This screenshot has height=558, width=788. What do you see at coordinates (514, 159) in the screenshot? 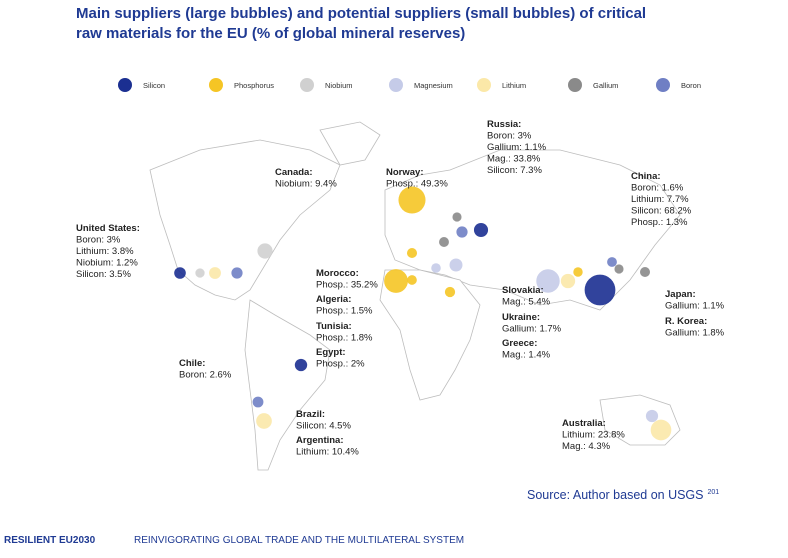
I see `supply-label: Mag.: 33.8%` at bounding box center [514, 159].